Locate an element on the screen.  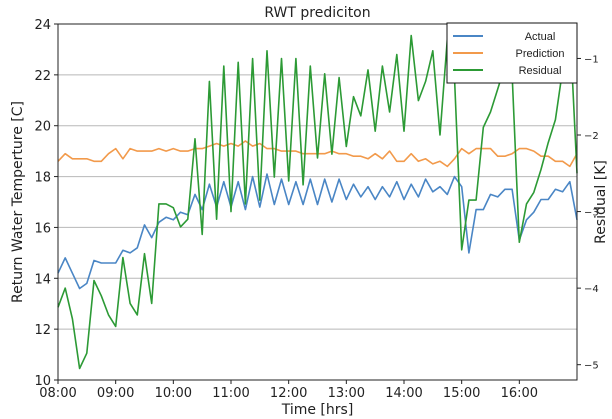
y2-tick-label: −2 is located at coordinates (591, 136).